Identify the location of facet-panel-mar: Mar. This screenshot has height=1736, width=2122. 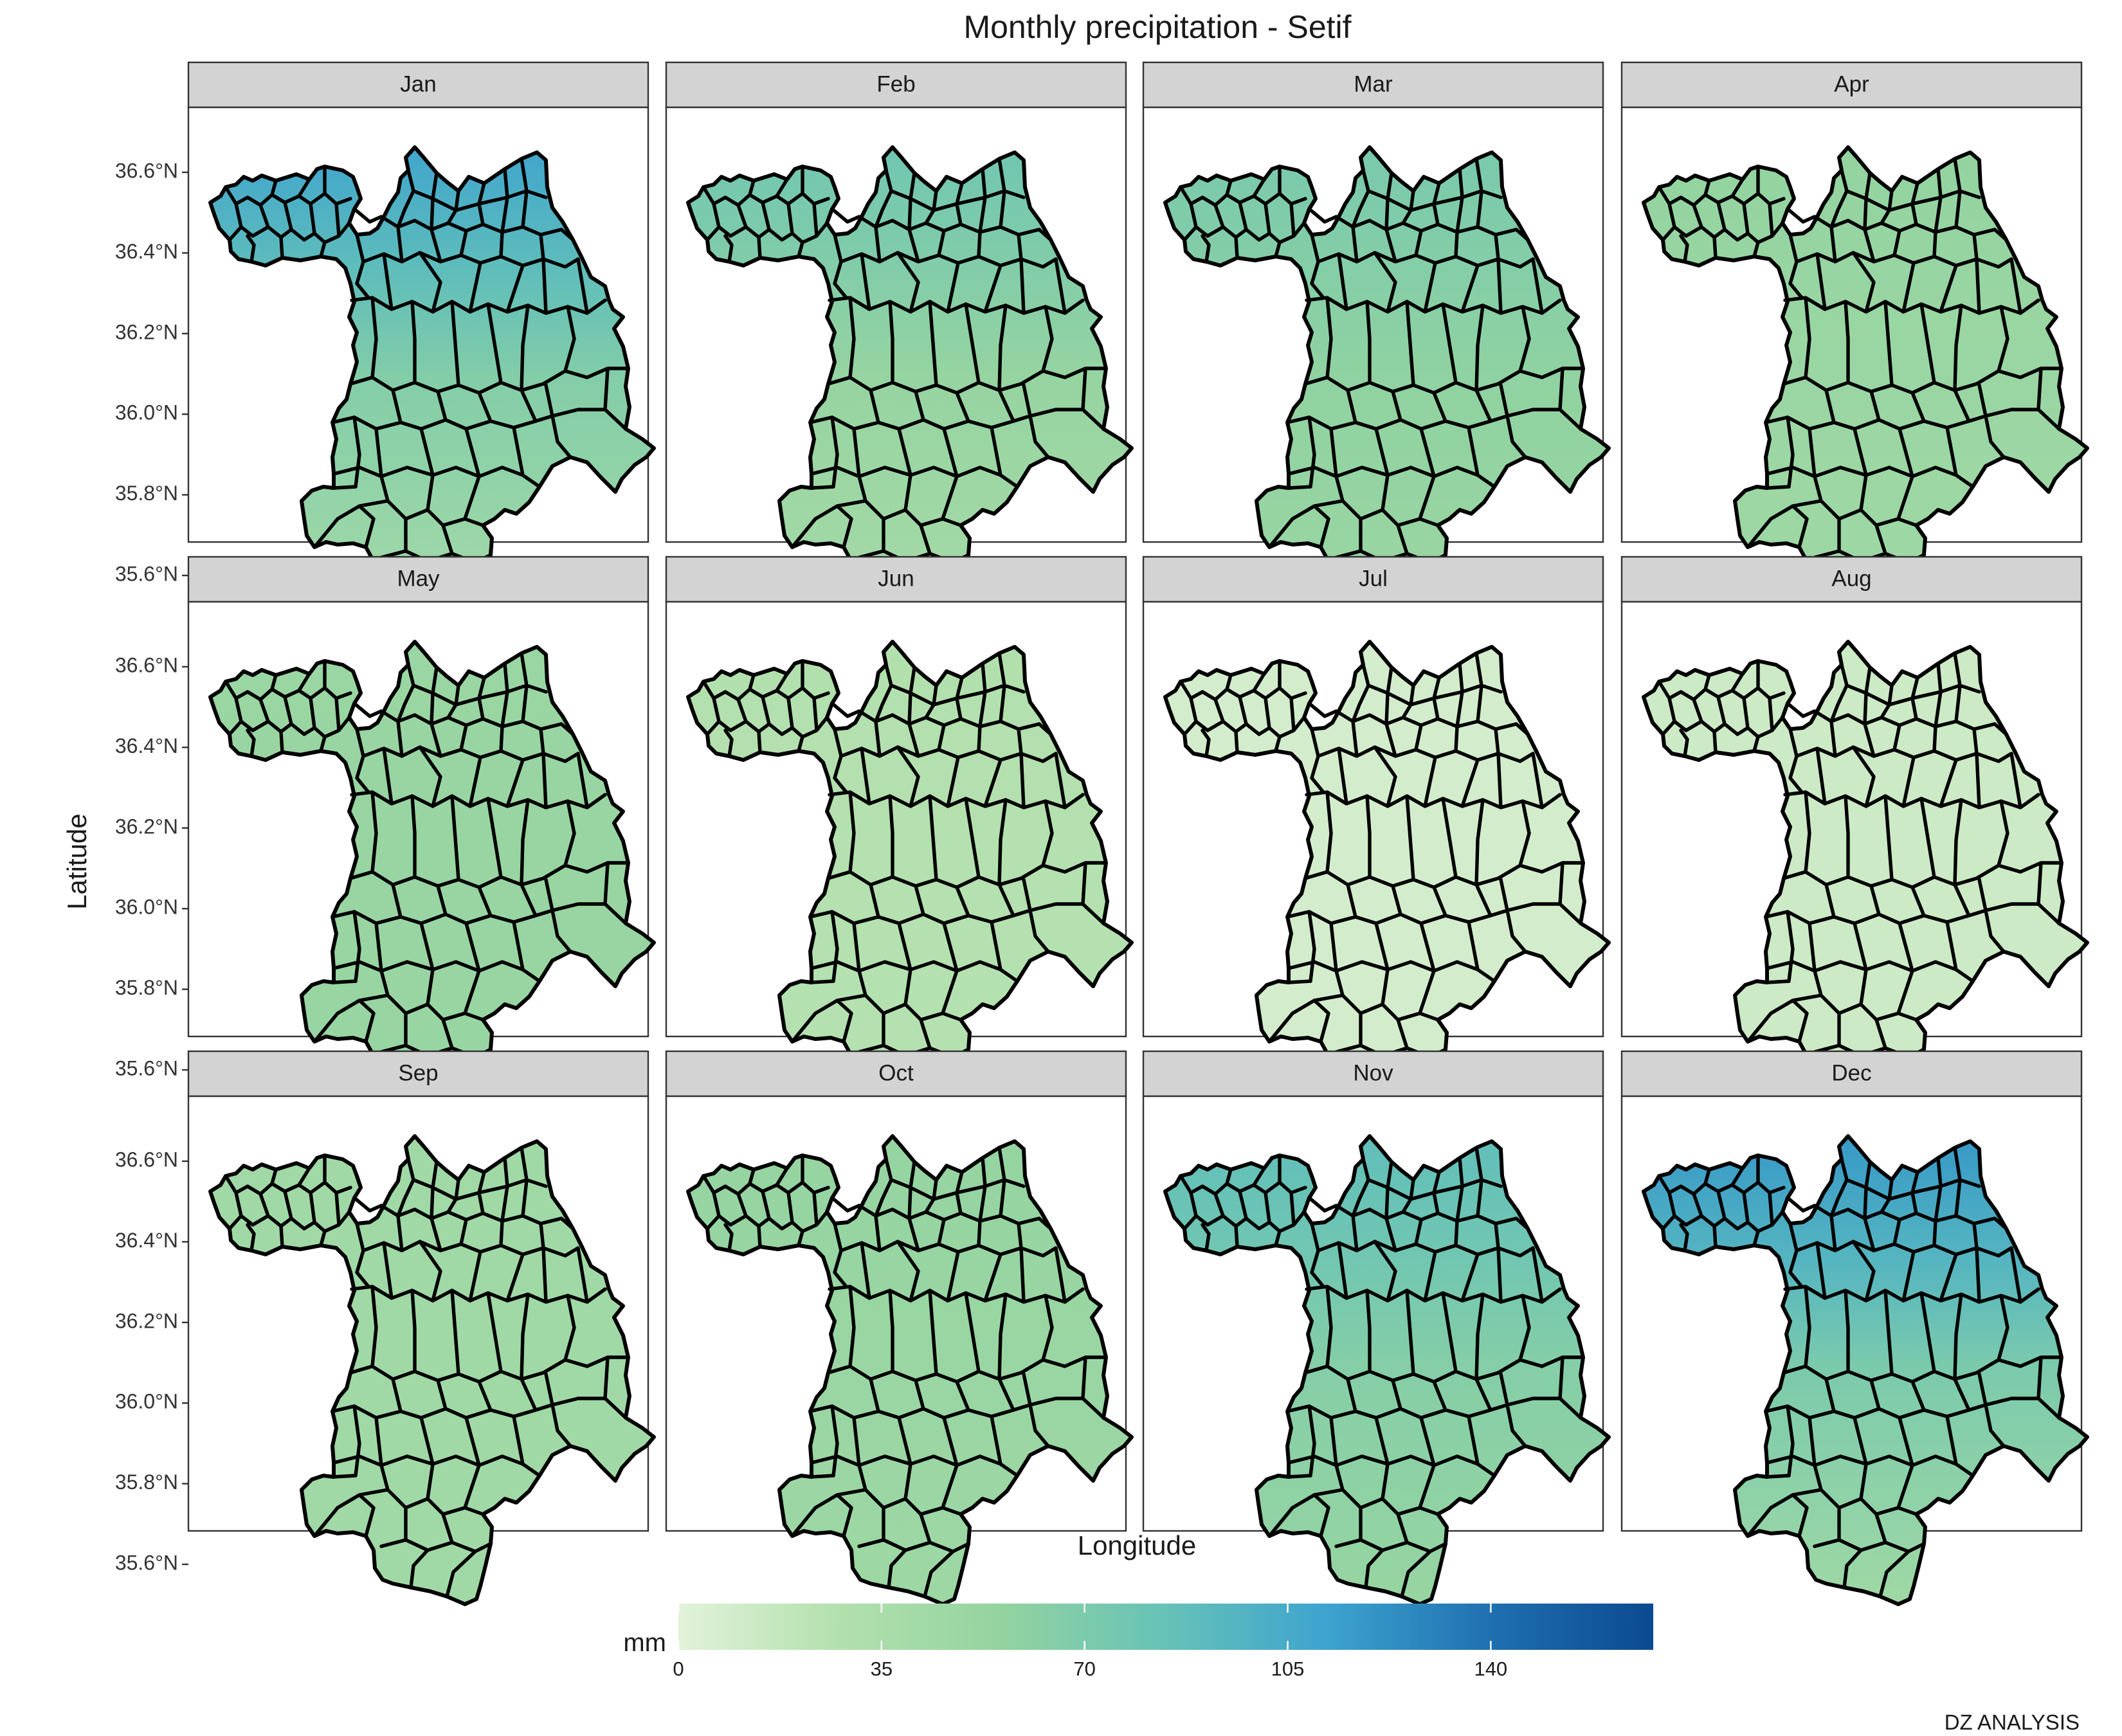
(1376, 339).